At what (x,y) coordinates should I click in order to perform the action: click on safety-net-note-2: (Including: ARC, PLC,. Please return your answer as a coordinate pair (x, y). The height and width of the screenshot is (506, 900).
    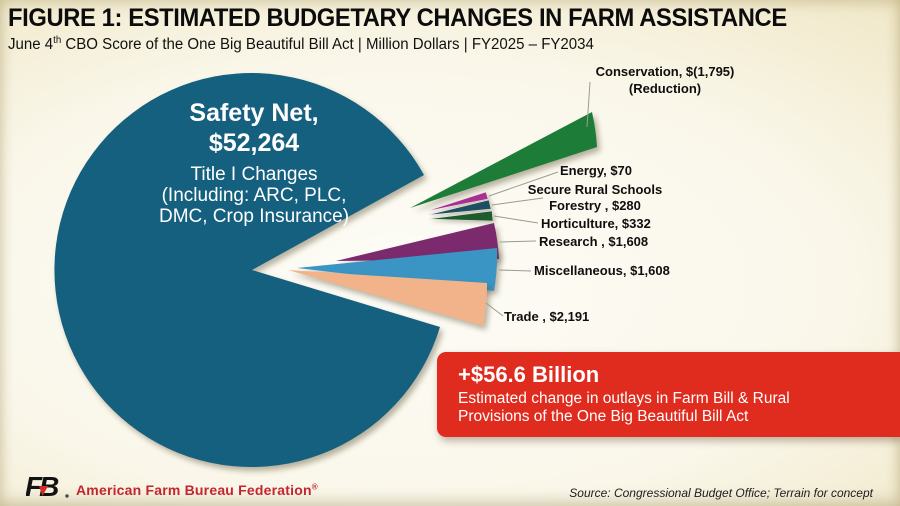
    Looking at the image, I should click on (254, 195).